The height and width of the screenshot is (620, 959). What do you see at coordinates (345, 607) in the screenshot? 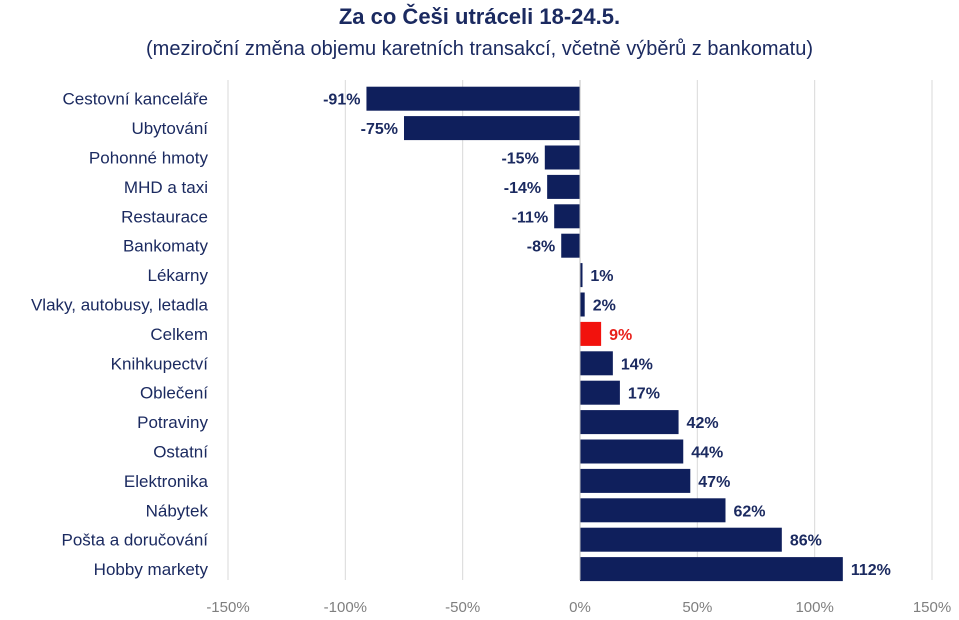
I see `x-tick-label: -100%` at bounding box center [345, 607].